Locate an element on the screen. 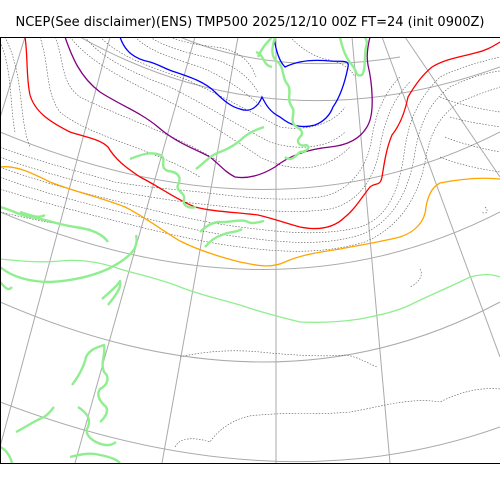 This screenshot has height=500, width=500. contour-light-green is located at coordinates (250, 291).